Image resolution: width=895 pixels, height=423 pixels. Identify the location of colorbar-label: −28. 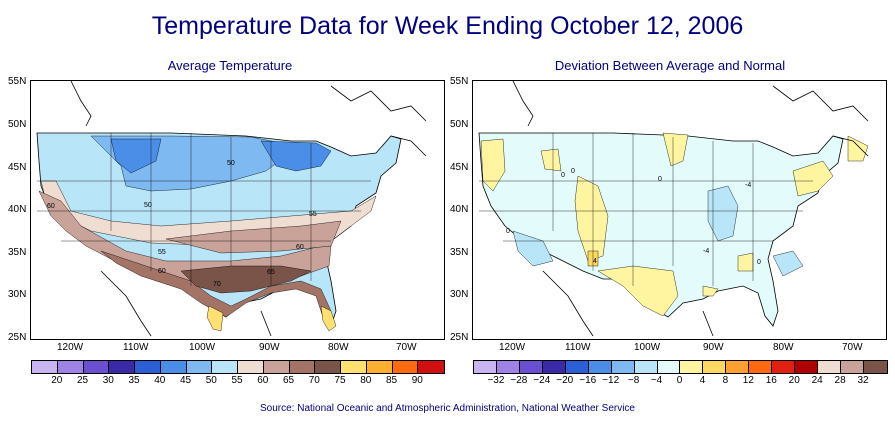
(519, 380).